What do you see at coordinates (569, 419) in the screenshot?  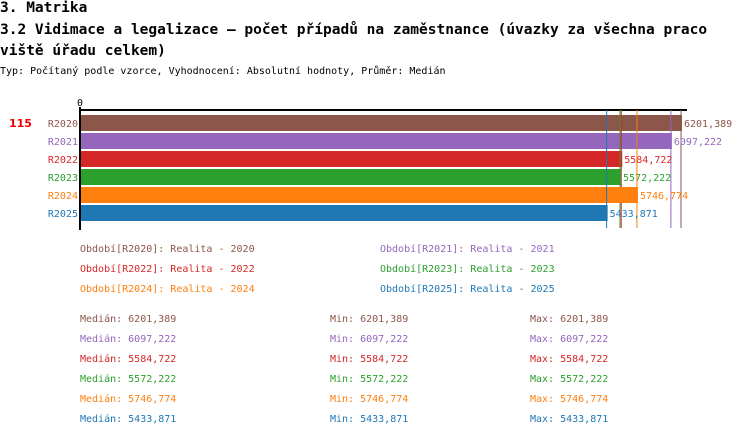 I see `stat-max: Max: 5433,871` at bounding box center [569, 419].